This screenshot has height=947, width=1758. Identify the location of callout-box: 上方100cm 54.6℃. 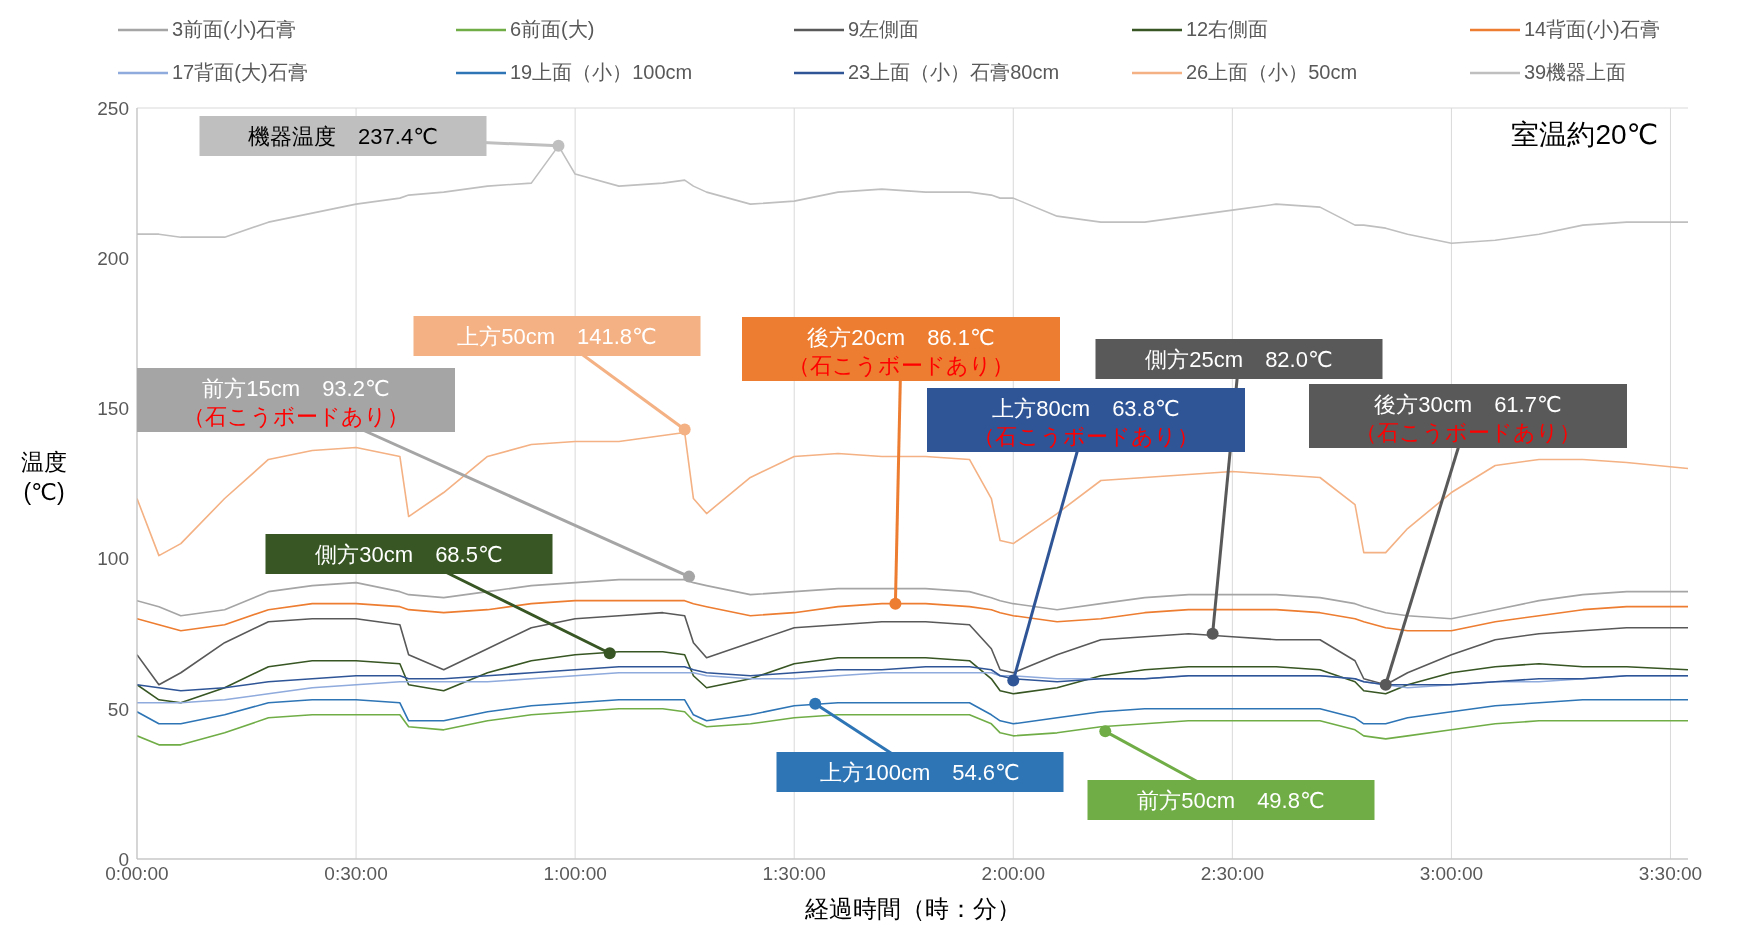
(920, 744).